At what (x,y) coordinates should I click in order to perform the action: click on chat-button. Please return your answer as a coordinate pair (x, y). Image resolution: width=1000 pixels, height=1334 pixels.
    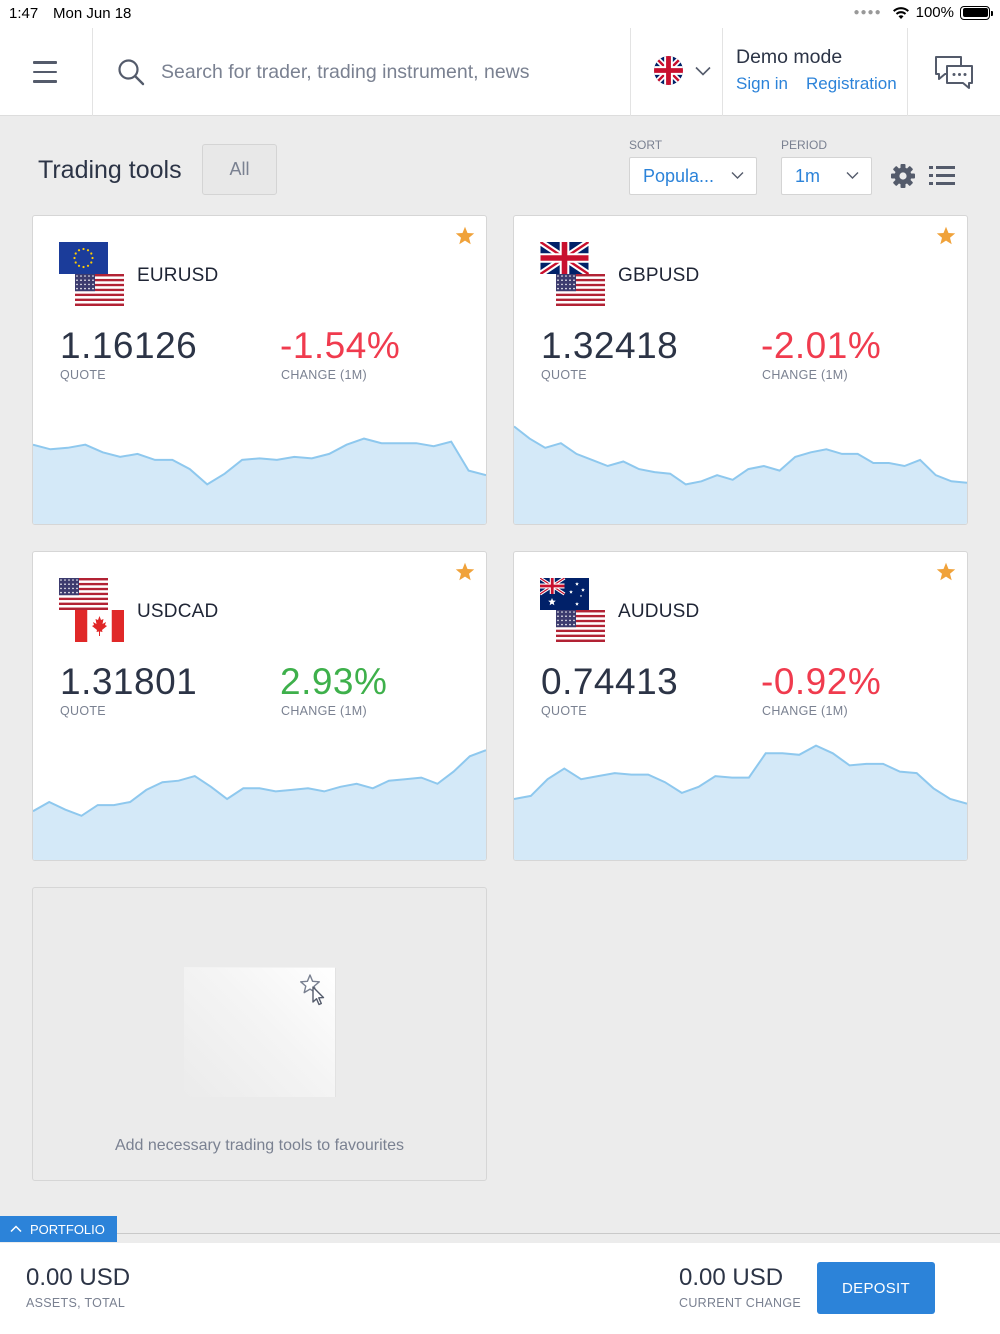
    Looking at the image, I should click on (954, 74).